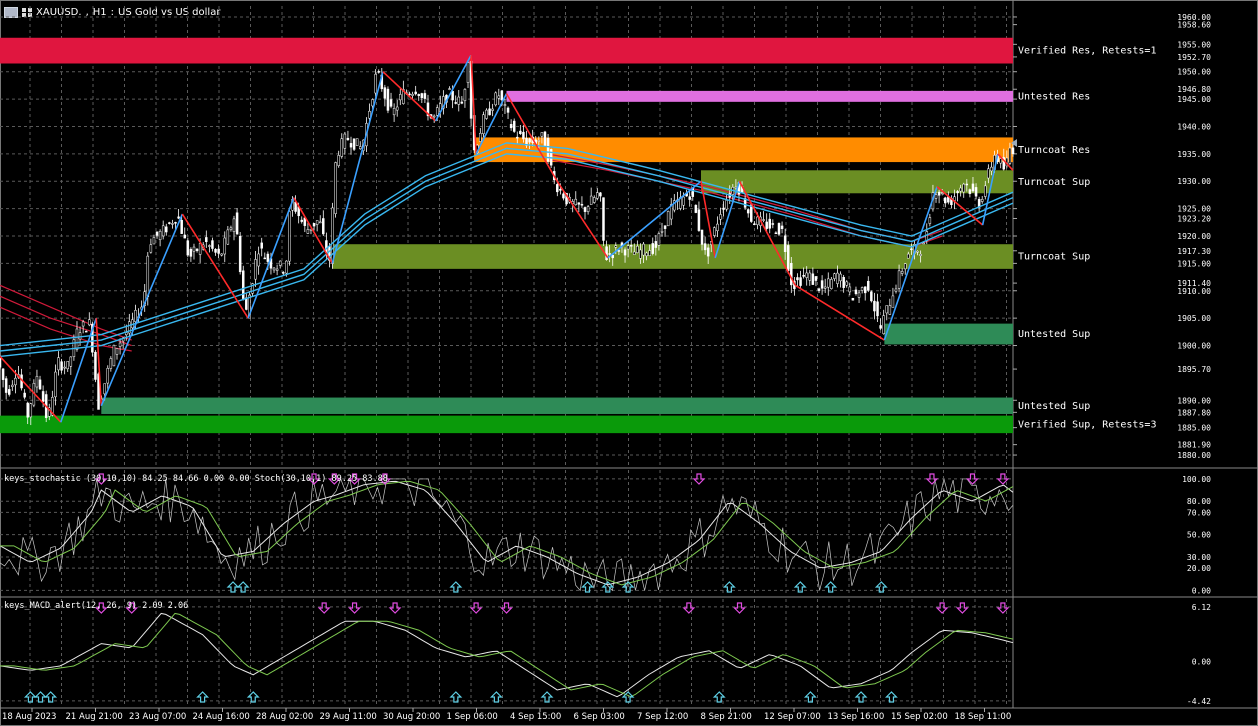 Image resolution: width=1258 pixels, height=726 pixels. Describe the element at coordinates (96, 606) in the screenshot. I see `macd-title: keys_MACD_alert(12, 26, 9) 2.09 2.06` at that location.